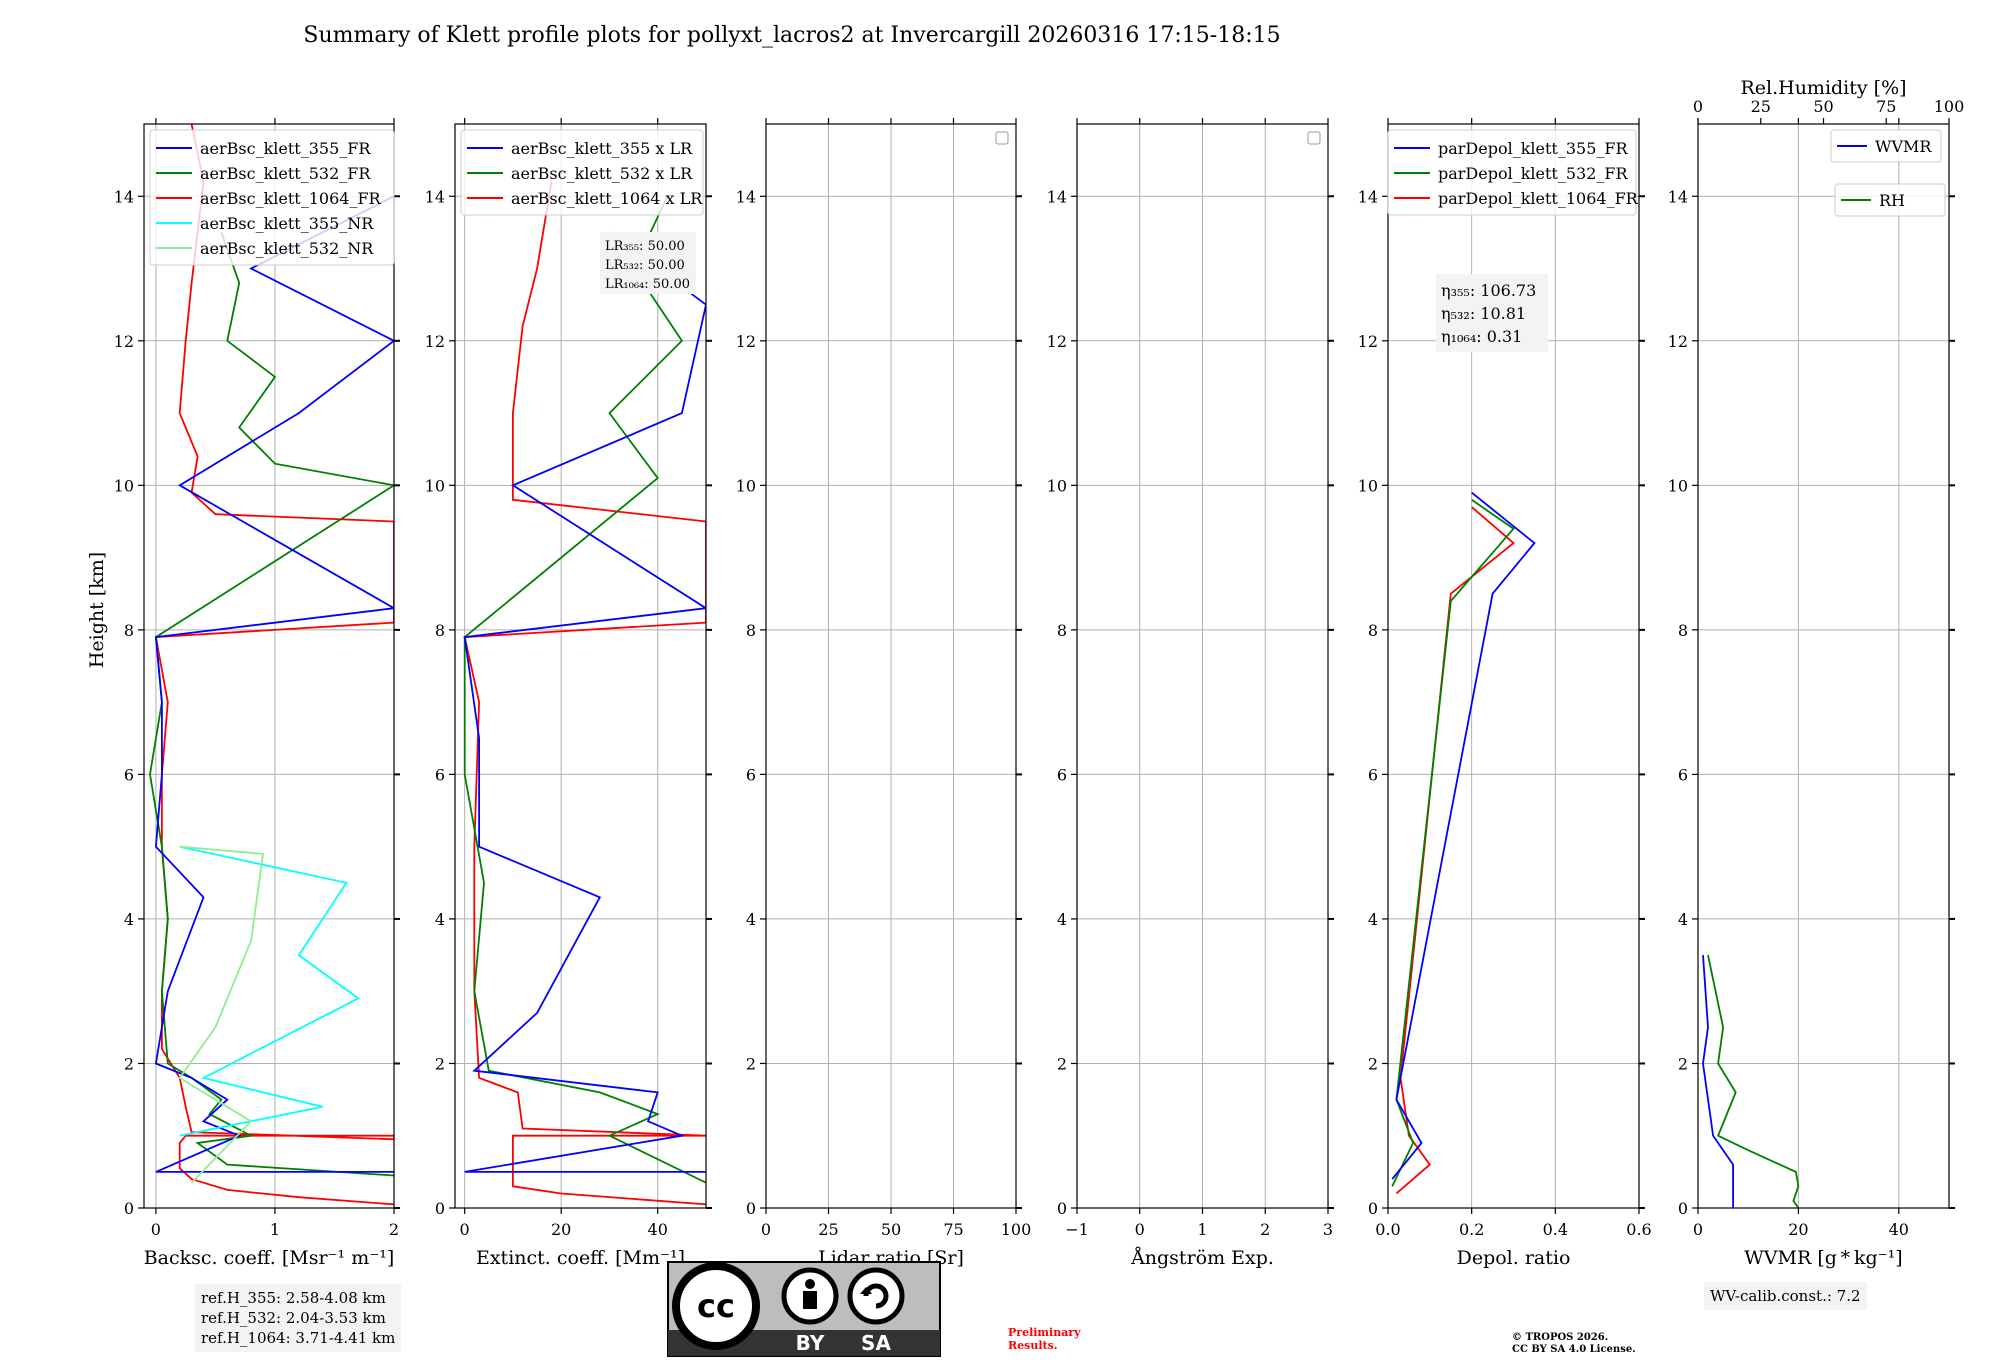  Describe the element at coordinates (287, 223) in the screenshot. I see `legend-entry: aerBsc_klett_355_NR` at that location.